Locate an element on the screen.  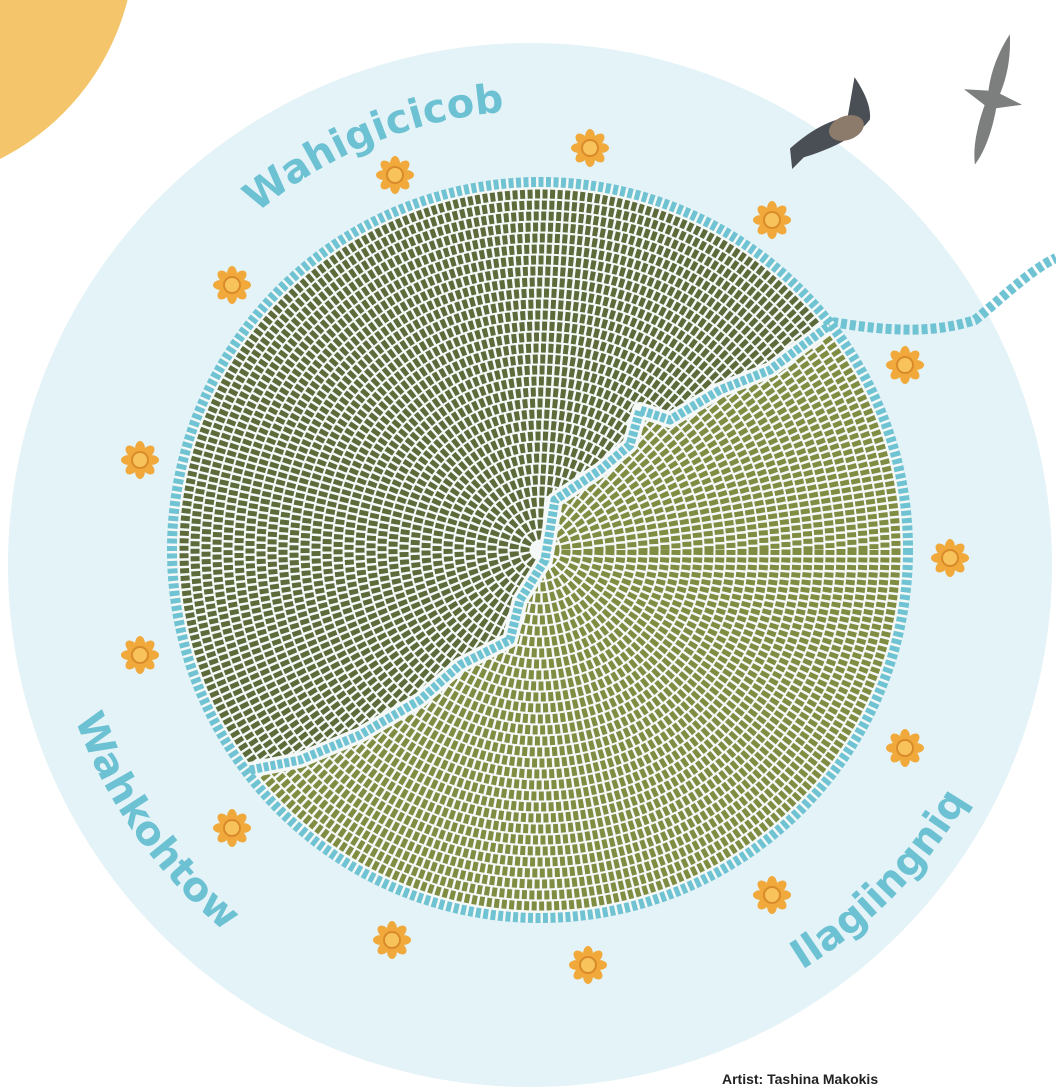
bird-right is located at coordinates (993, 99).